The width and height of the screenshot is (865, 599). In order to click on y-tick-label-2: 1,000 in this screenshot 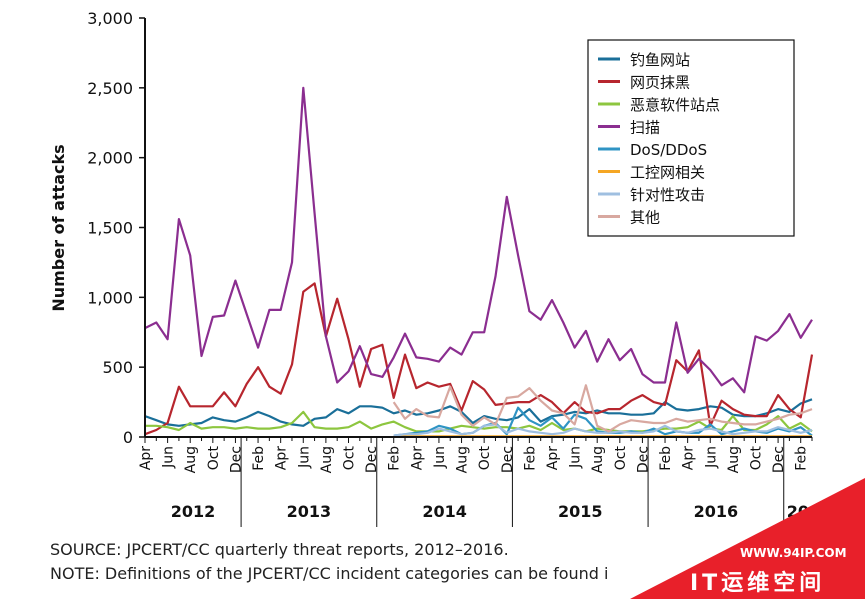, I will do `click(110, 297)`.